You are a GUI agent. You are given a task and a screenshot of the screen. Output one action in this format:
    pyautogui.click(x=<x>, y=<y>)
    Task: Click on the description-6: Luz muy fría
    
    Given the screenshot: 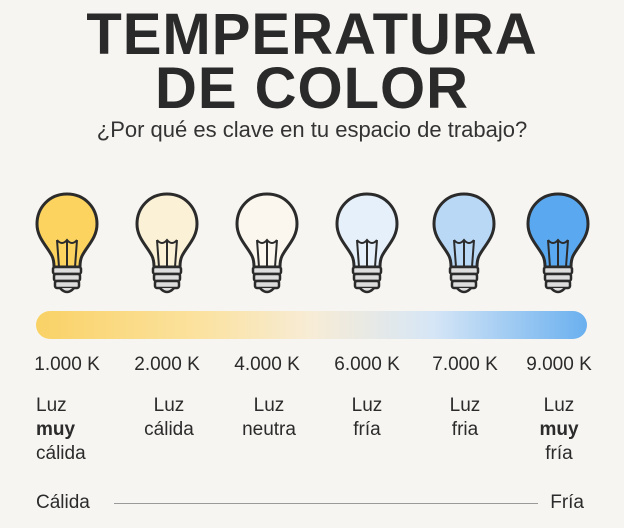 What is the action you would take?
    pyautogui.click(x=559, y=430)
    